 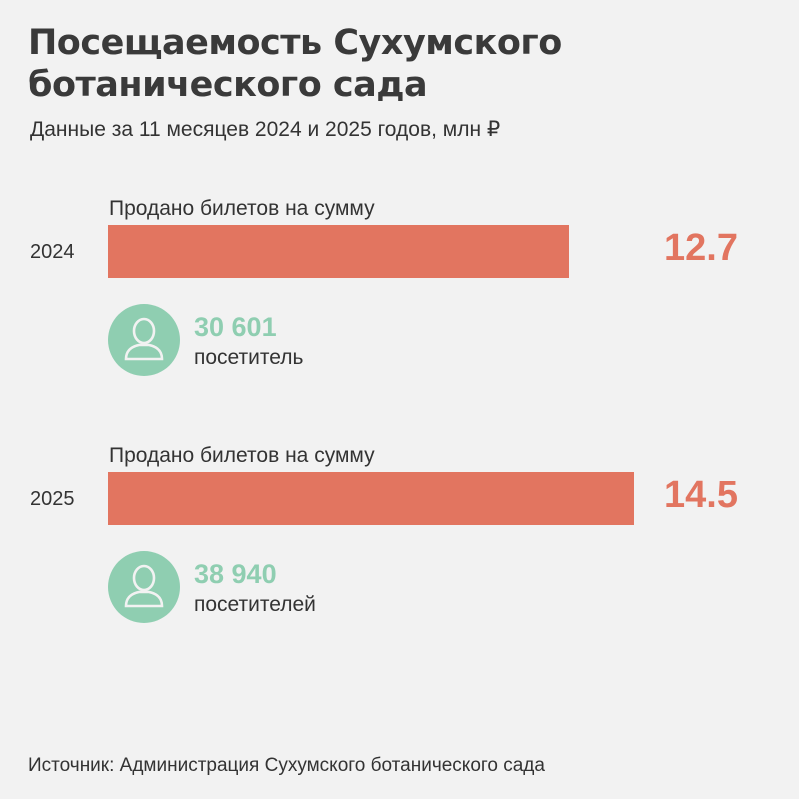 I want to click on bar-2024, so click(x=338, y=251).